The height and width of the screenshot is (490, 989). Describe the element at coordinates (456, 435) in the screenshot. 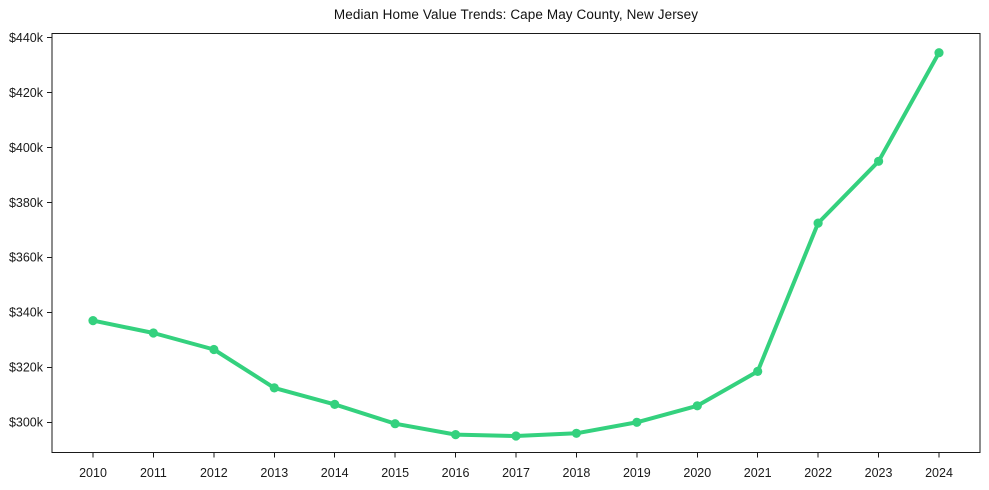

I see `data-point-2016` at that location.